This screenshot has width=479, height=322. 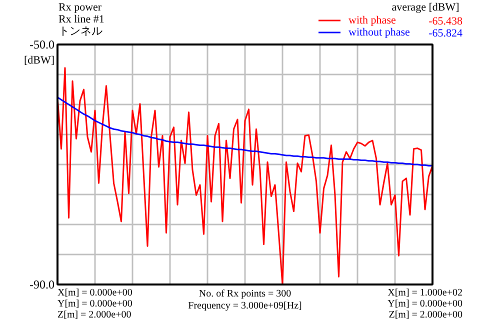 I want to click on text: No. of Rx points = 300, so click(x=245, y=294).